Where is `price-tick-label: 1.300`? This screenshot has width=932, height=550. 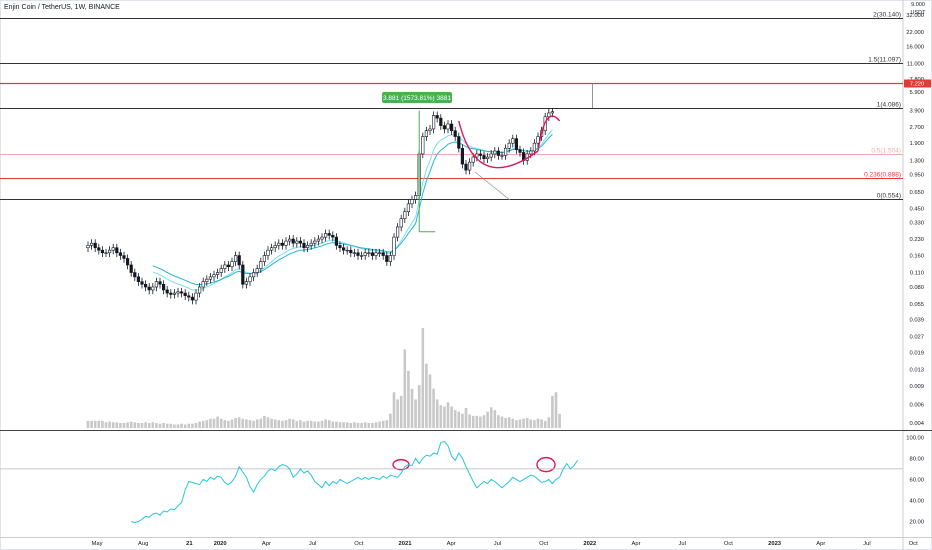 price-tick-label: 1.300 is located at coordinates (916, 161).